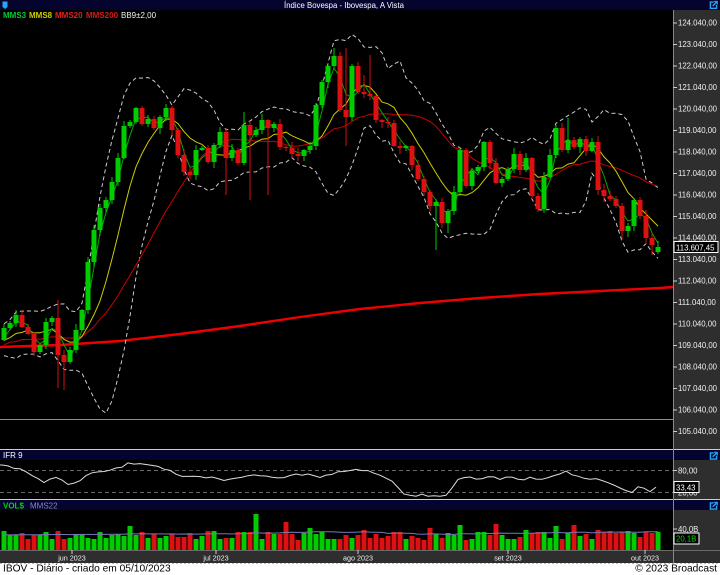 The image size is (720, 575). What do you see at coordinates (697, 302) in the screenshot?
I see `svg-text: 111.040,00` at bounding box center [697, 302].